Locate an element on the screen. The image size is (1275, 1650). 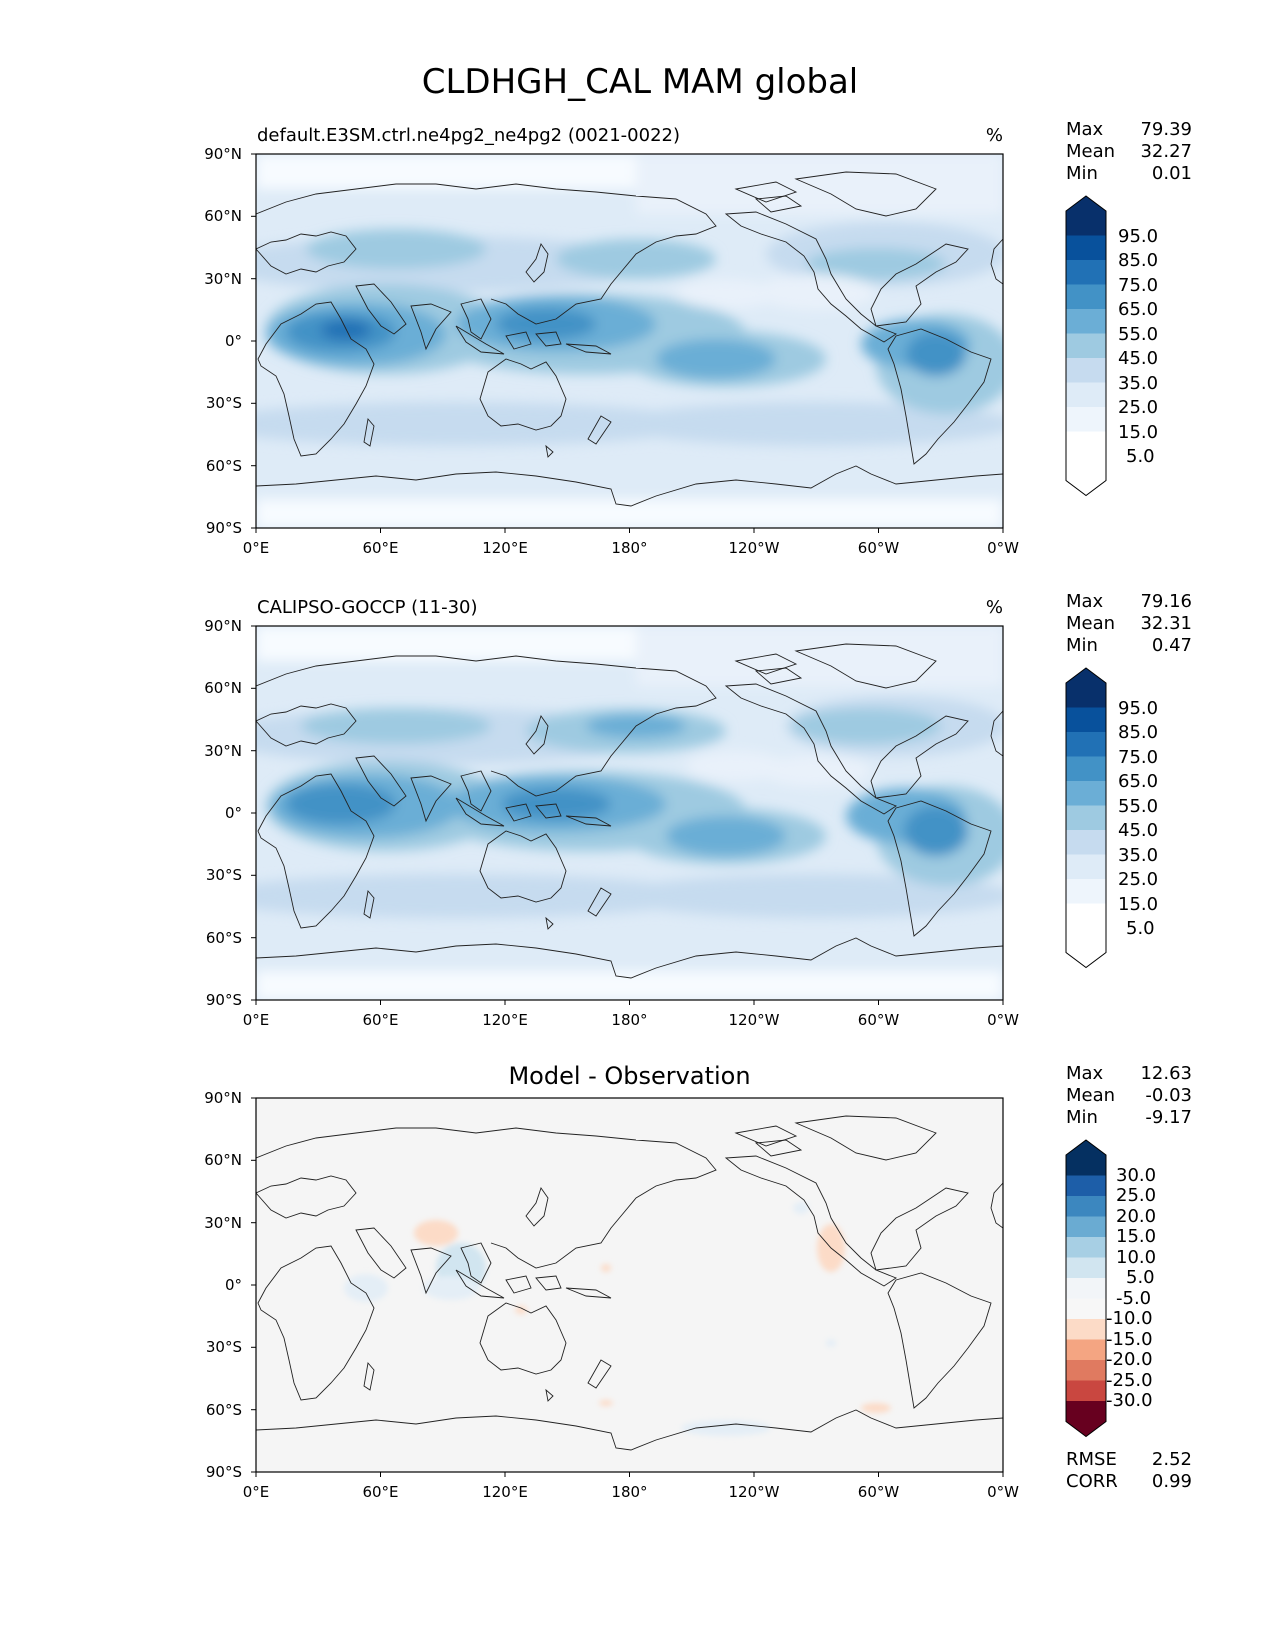
units-label: % is located at coordinates (994, 135).